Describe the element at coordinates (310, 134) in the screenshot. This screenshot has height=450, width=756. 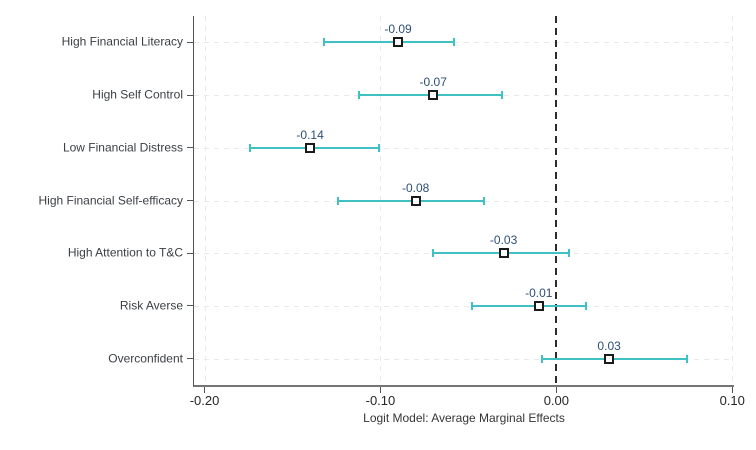
I see `estimate-value-label: -0.14` at that location.